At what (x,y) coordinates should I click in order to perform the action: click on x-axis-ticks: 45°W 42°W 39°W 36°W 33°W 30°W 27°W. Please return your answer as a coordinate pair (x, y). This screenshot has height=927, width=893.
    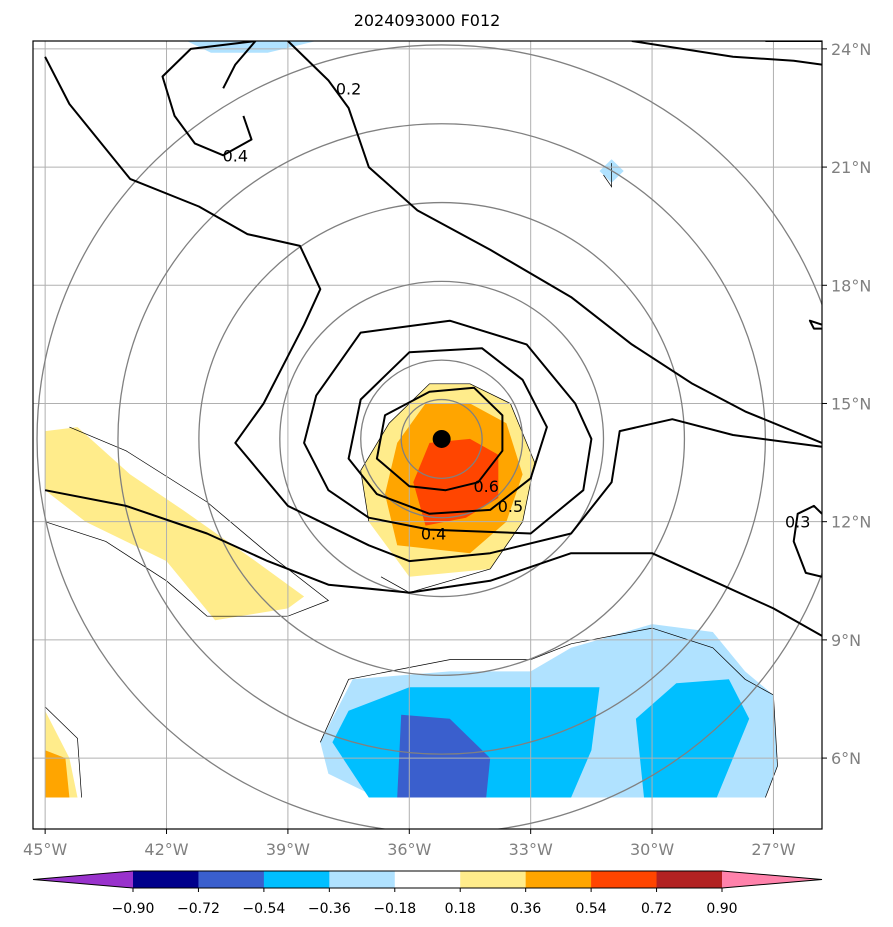
    Looking at the image, I should click on (409, 844).